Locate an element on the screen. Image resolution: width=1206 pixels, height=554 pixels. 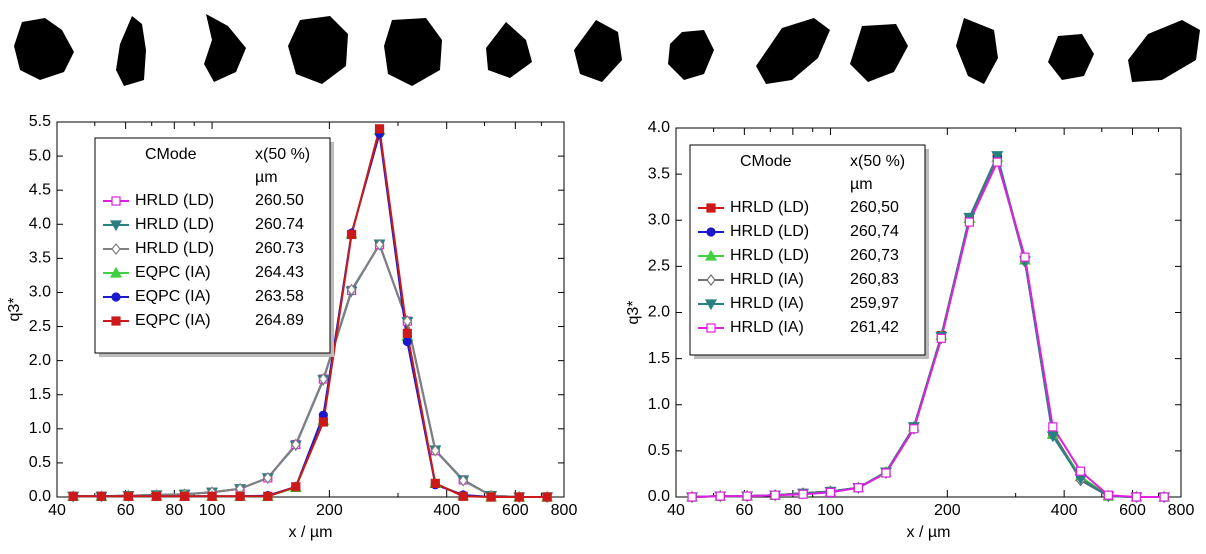
y-tick-label: 1.0 is located at coordinates (40, 428).